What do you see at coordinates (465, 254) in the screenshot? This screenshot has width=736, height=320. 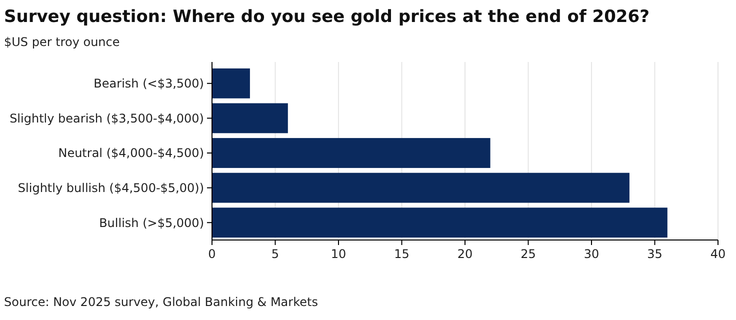 I see `x-tick-label: 20` at bounding box center [465, 254].